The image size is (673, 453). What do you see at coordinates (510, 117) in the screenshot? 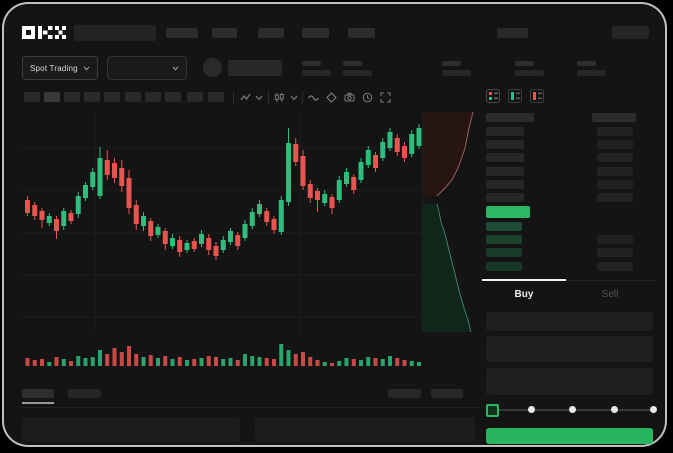
I see `book-header-price-placeholder` at bounding box center [510, 117].